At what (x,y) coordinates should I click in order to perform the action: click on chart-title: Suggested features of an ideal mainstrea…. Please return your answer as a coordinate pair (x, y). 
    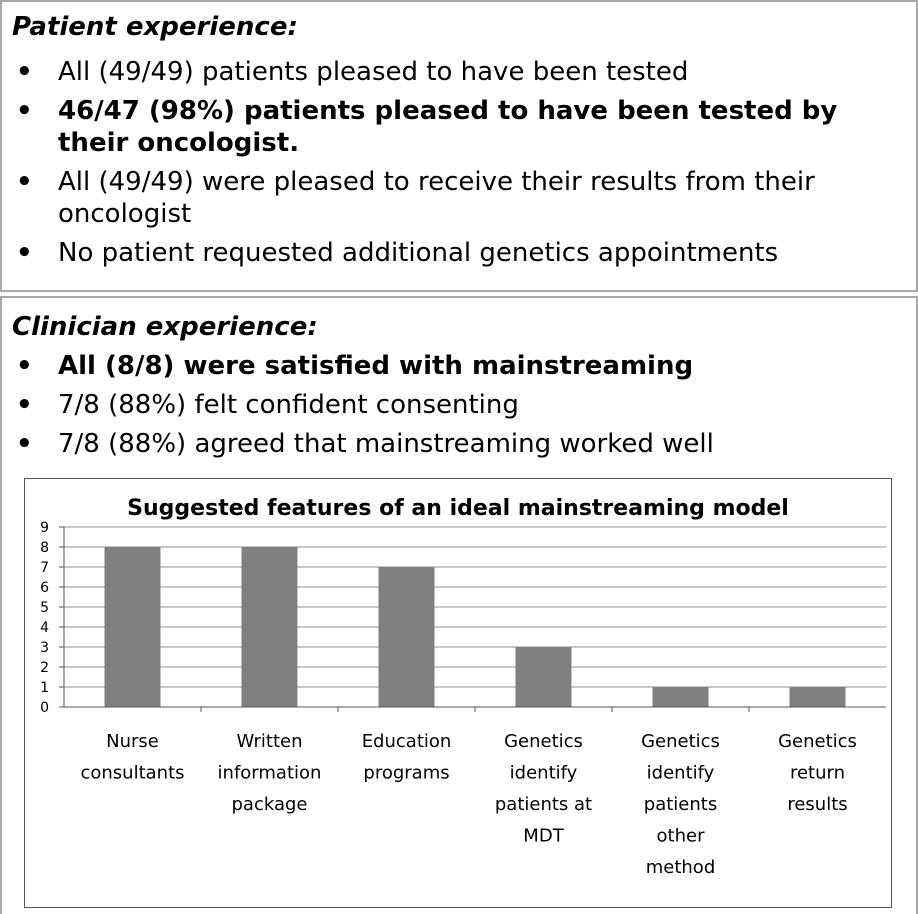
    Looking at the image, I should click on (458, 508).